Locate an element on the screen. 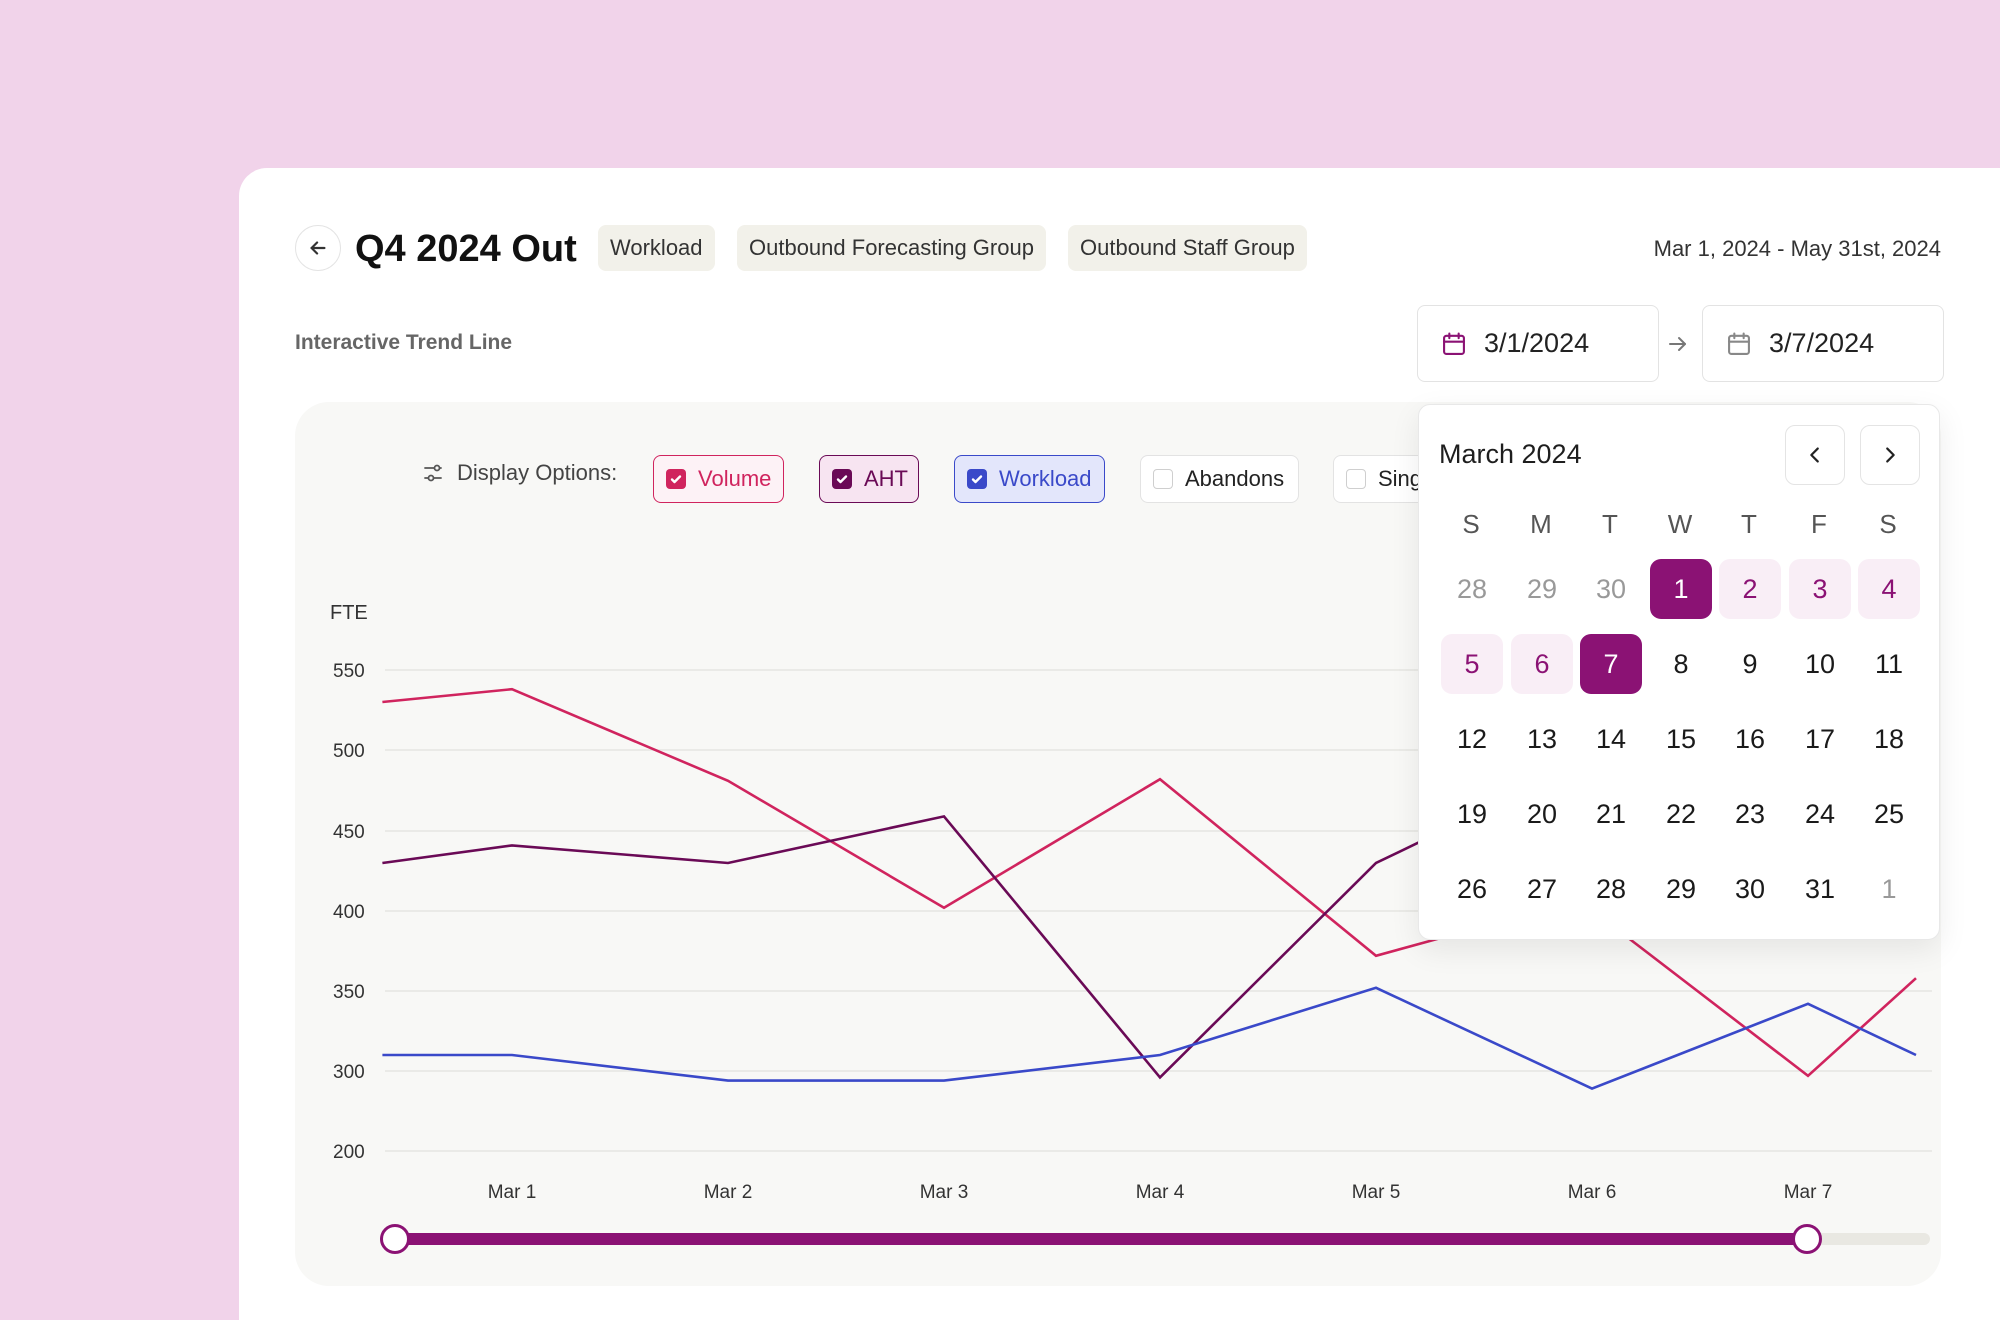 The width and height of the screenshot is (2000, 1320). calendar-day: 1 is located at coordinates (1889, 888).